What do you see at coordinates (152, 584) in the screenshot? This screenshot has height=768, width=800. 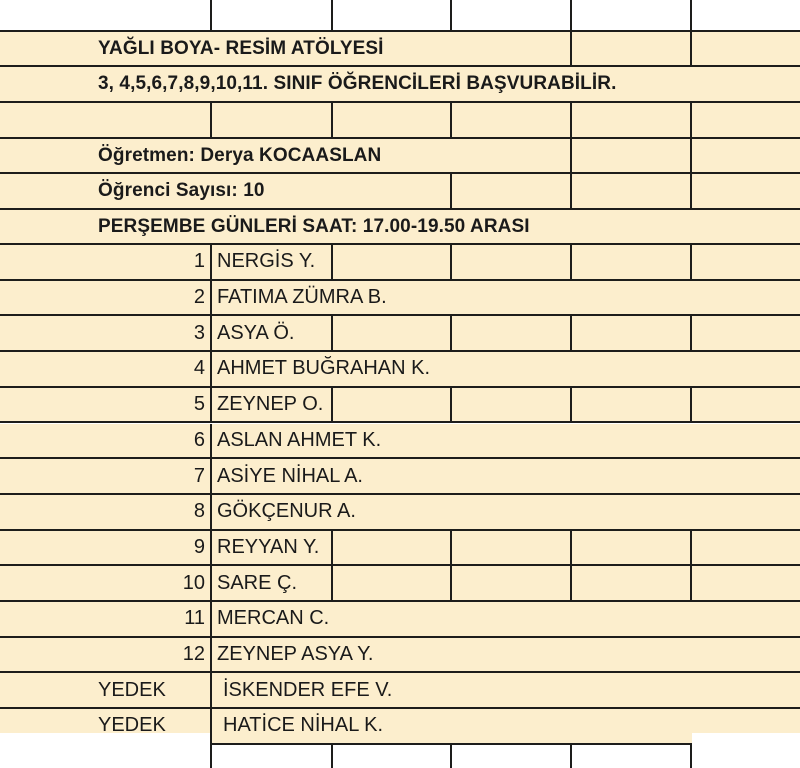 I see `student-number-cell: 10` at bounding box center [152, 584].